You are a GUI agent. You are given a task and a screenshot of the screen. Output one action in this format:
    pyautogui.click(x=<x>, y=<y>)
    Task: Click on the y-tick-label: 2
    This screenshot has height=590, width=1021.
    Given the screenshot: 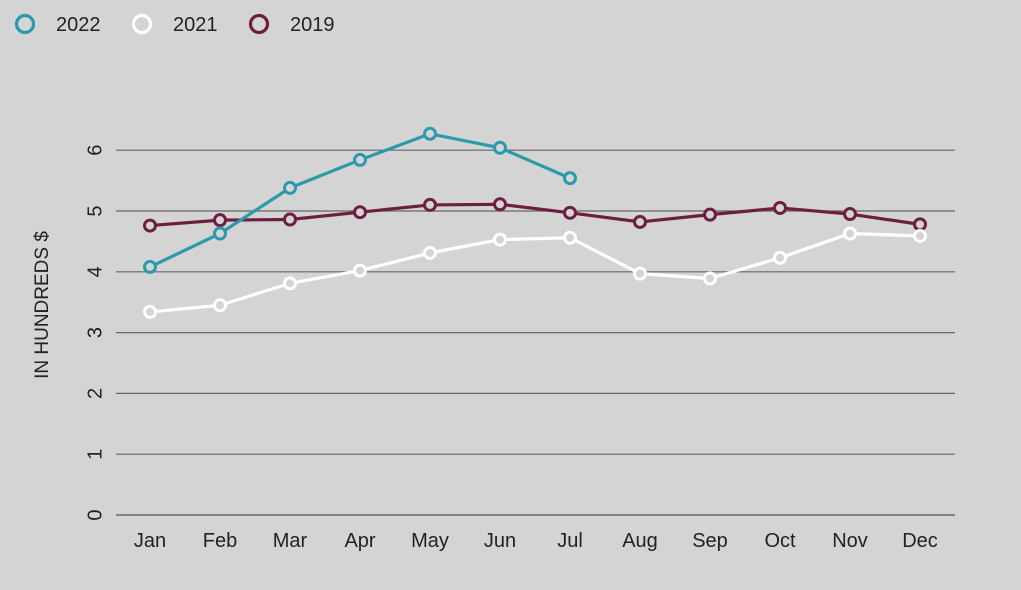 What is the action you would take?
    pyautogui.click(x=95, y=393)
    